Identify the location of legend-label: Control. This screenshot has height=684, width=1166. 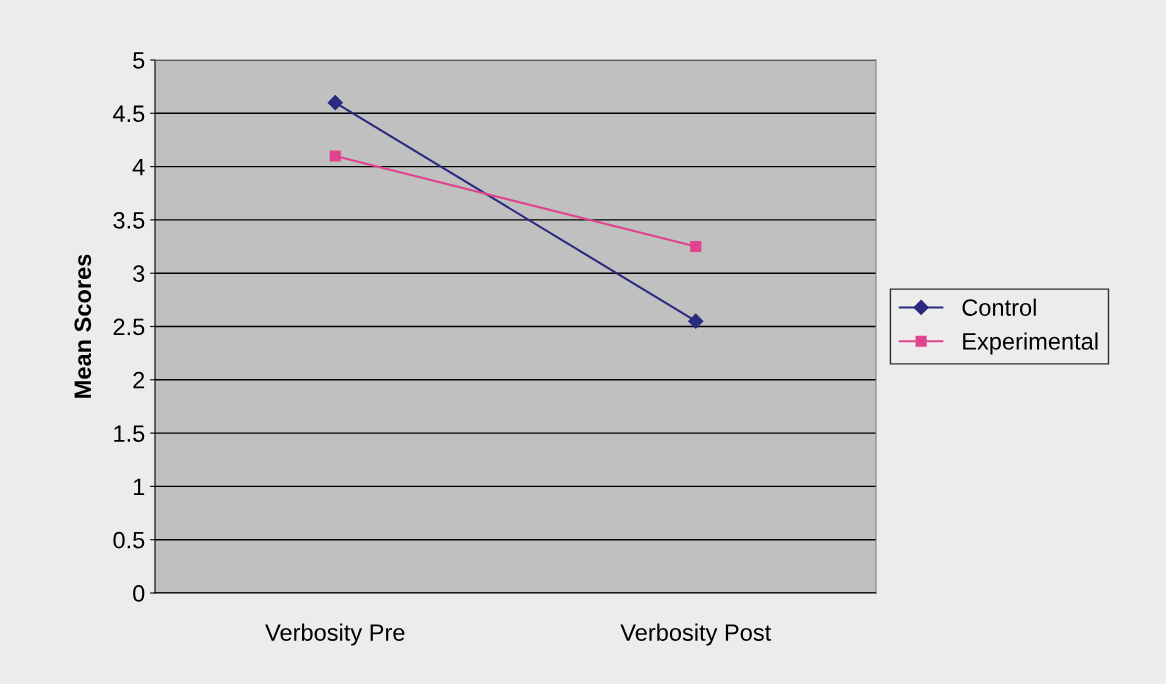
(999, 307).